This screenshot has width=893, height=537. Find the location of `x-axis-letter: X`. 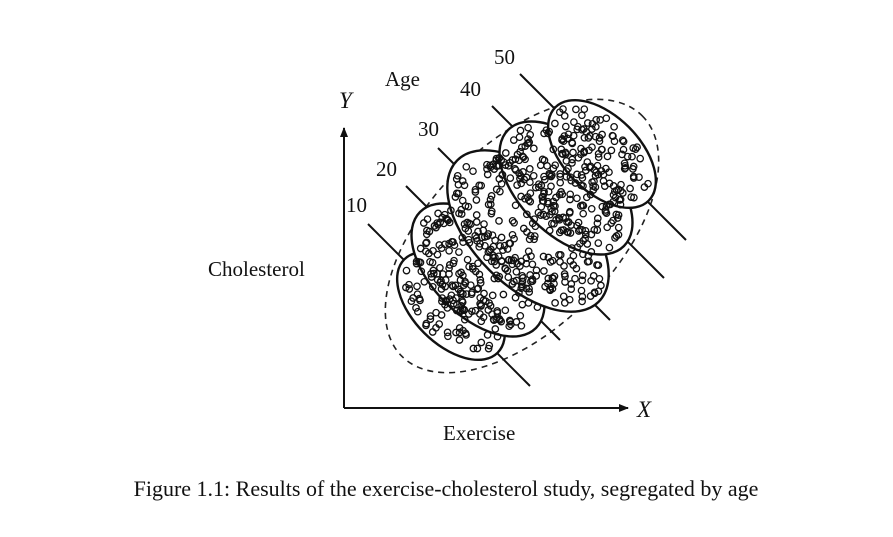

x-axis-letter: X is located at coordinates (644, 409).